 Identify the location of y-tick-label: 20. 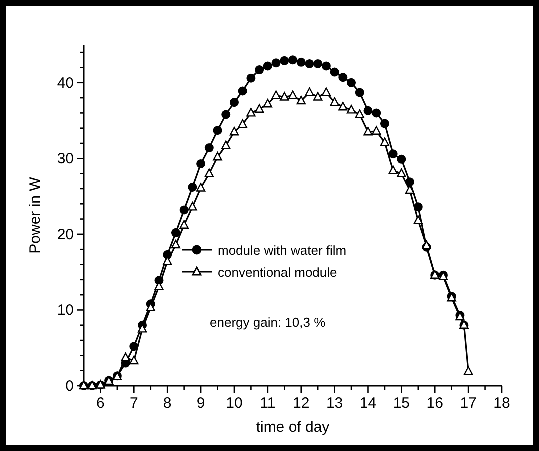
(65, 235).